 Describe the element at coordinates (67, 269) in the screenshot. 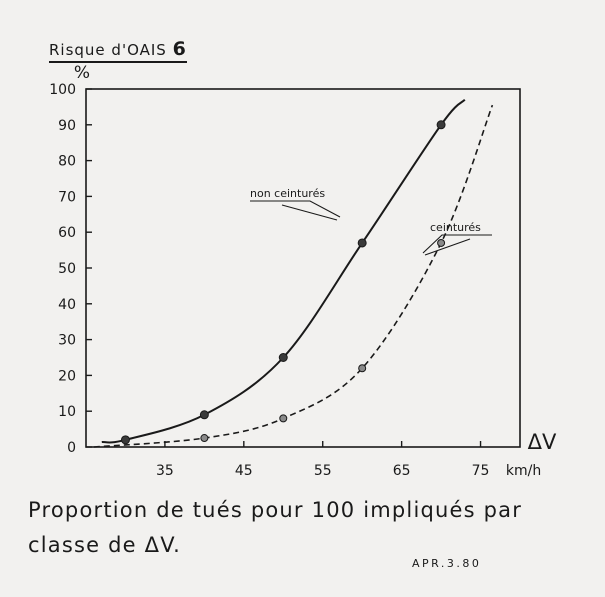

I see `y-tick-label: 50` at that location.